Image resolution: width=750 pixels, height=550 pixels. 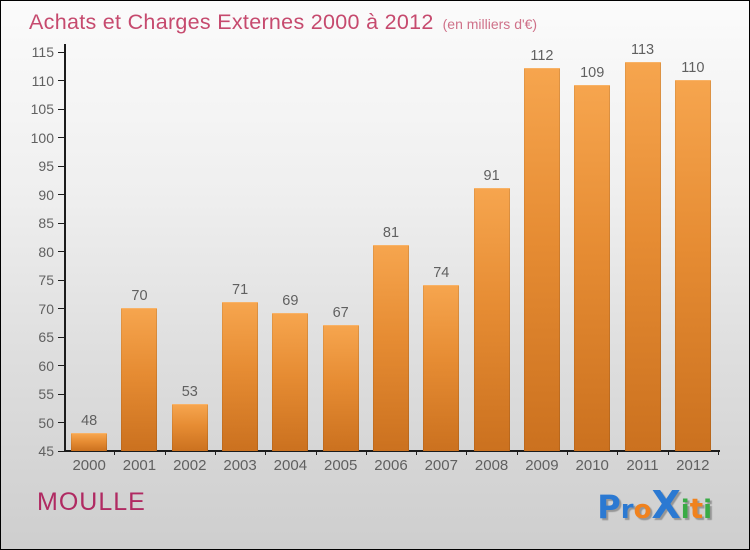 What do you see at coordinates (642, 510) in the screenshot?
I see `logo-letter: o` at bounding box center [642, 510].